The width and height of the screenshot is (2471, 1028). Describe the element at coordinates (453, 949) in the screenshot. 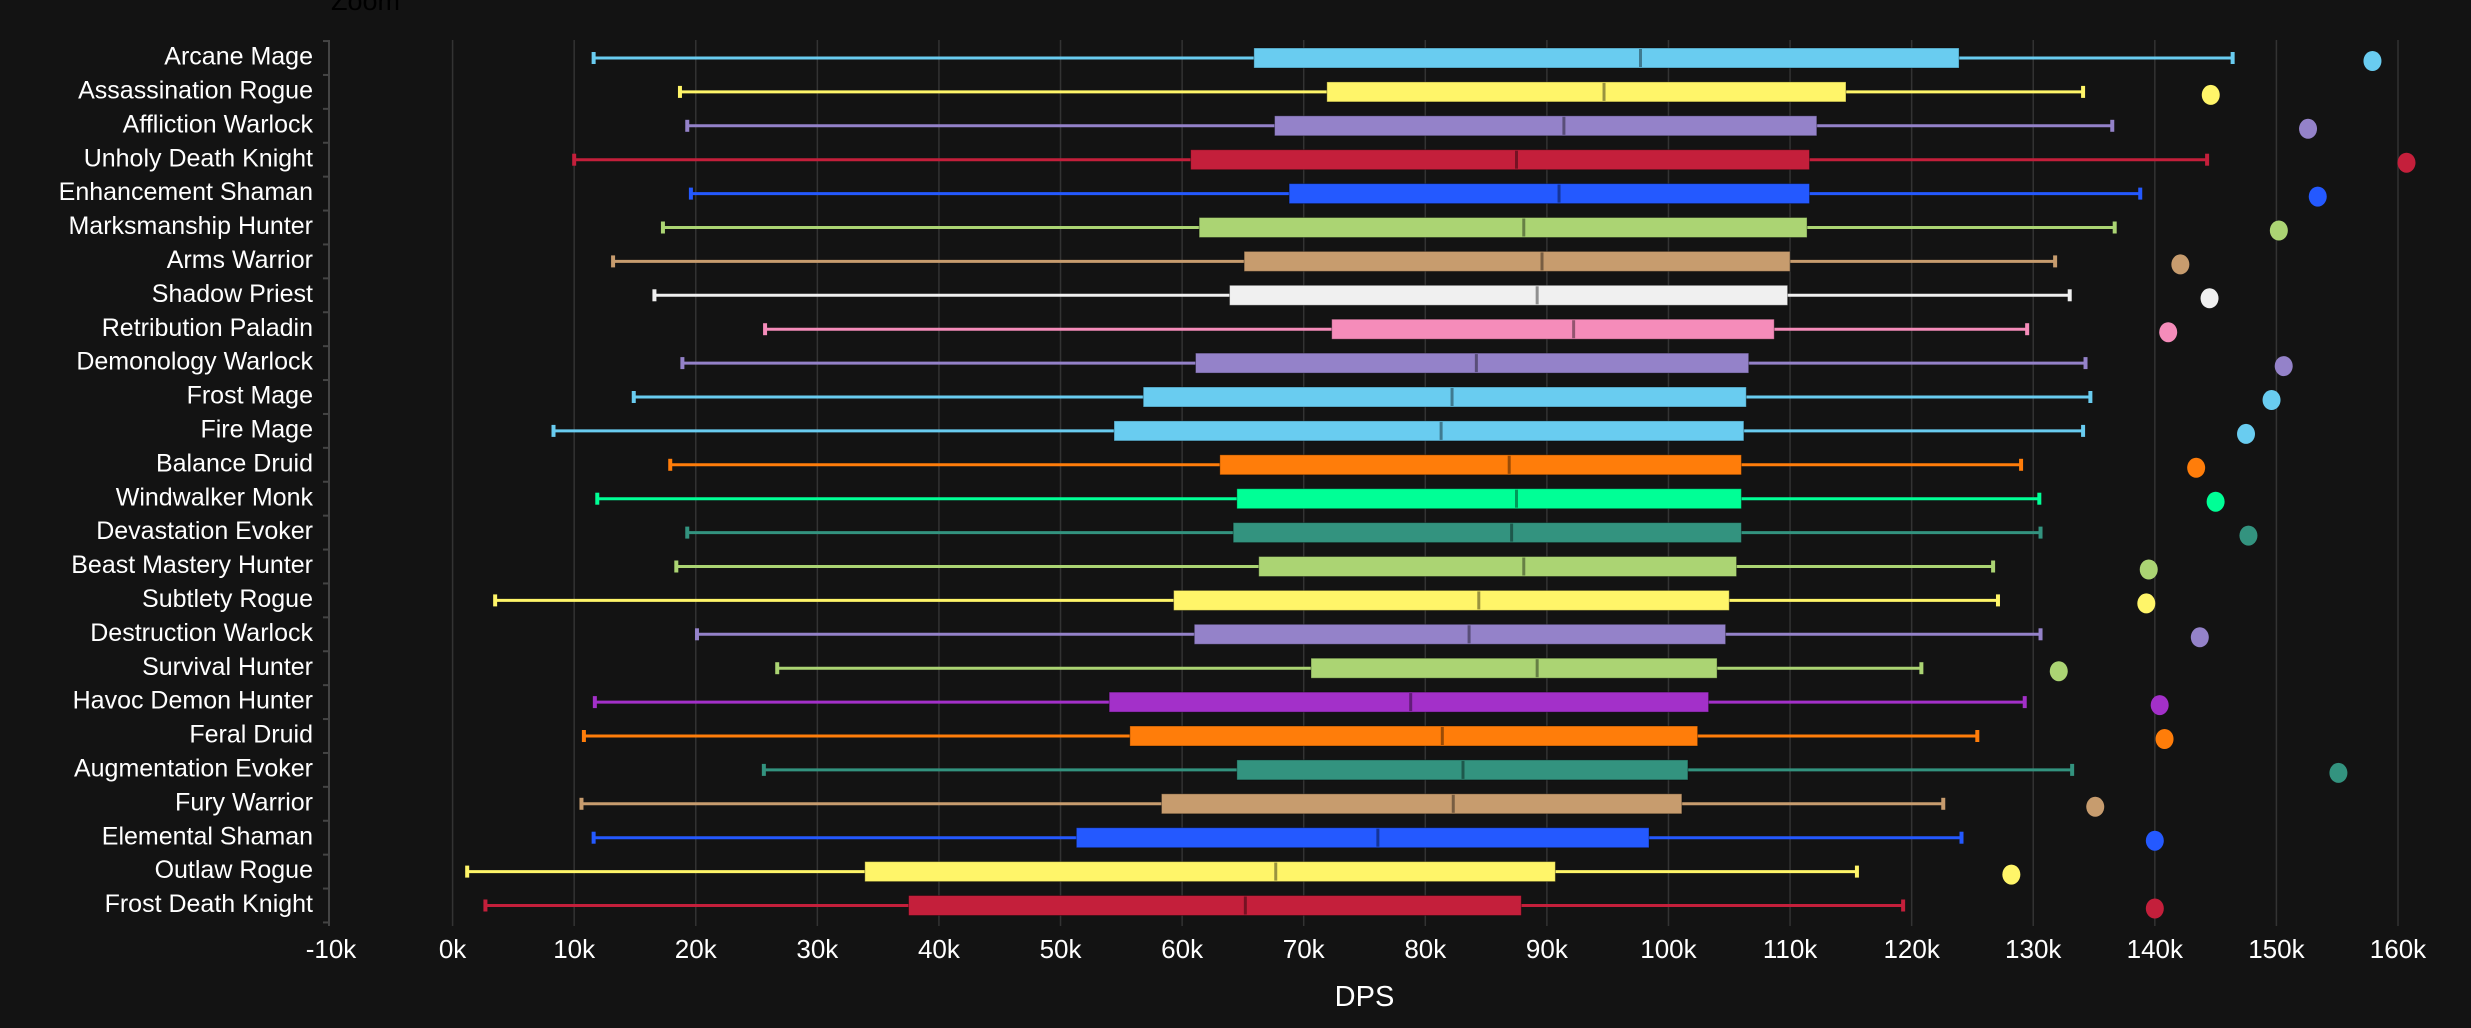

I see `x-tick-label: 0k` at that location.